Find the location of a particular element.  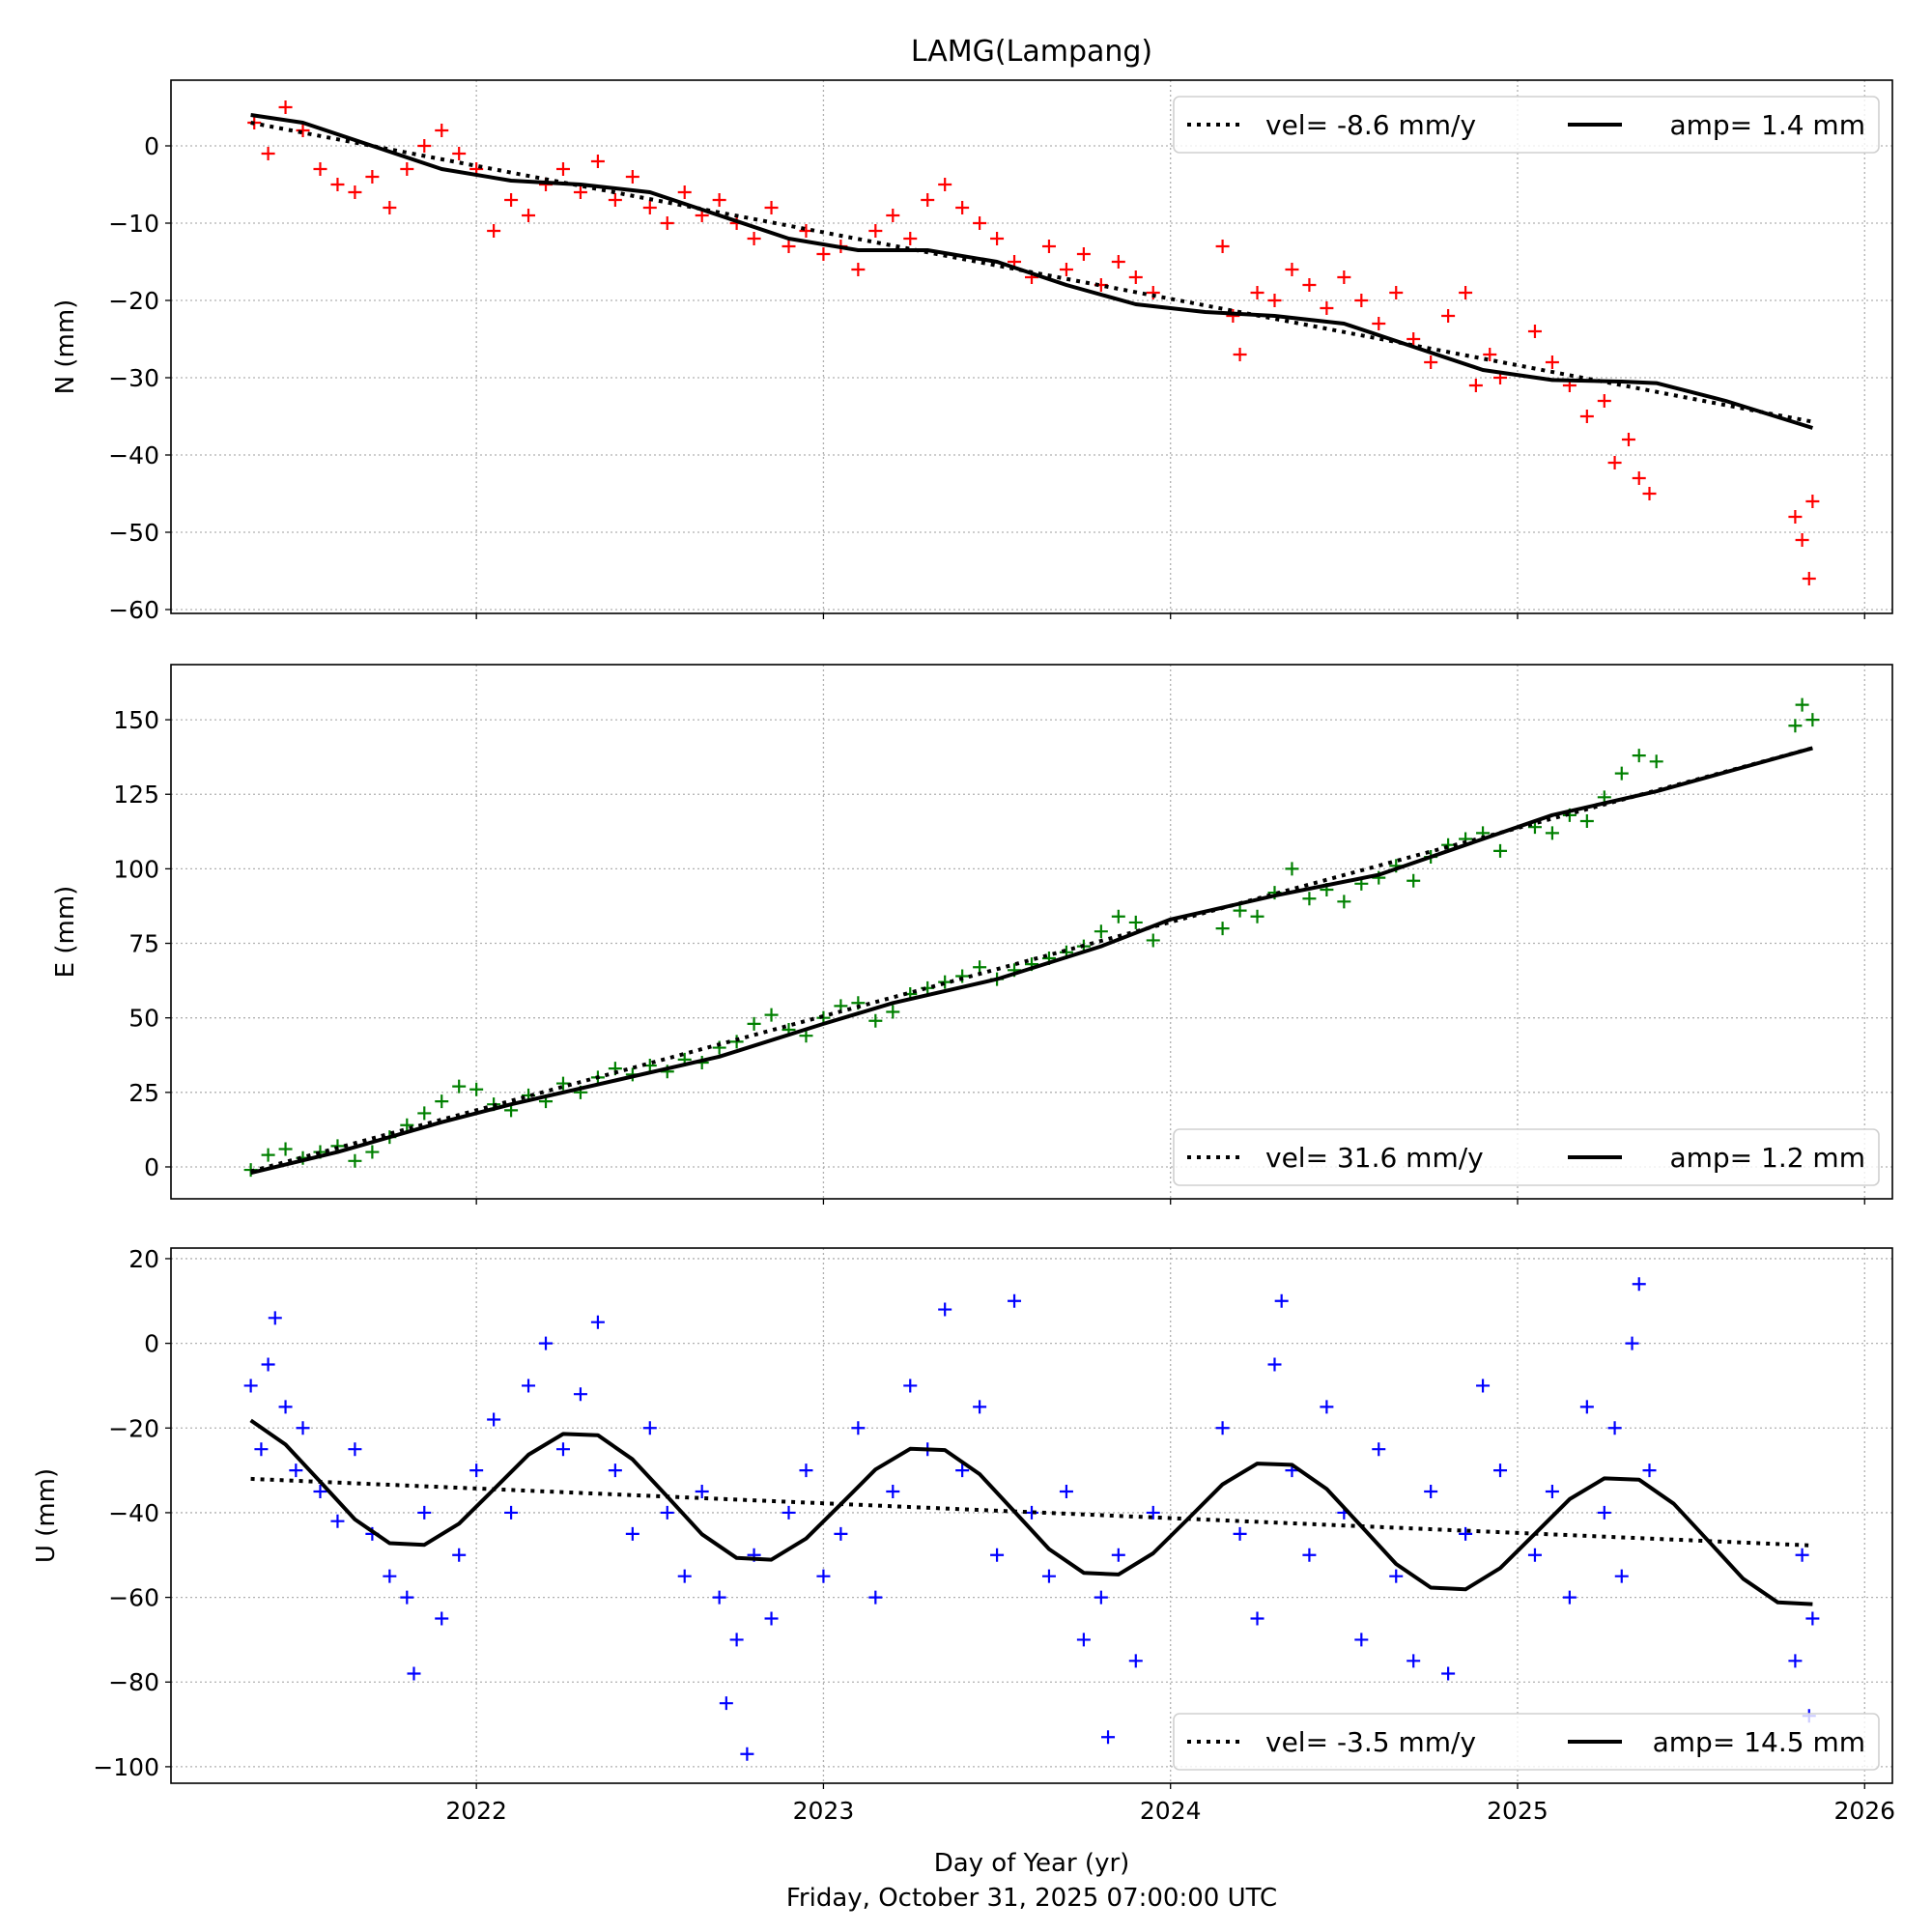

y-tick-label: 125 is located at coordinates (136, 795).